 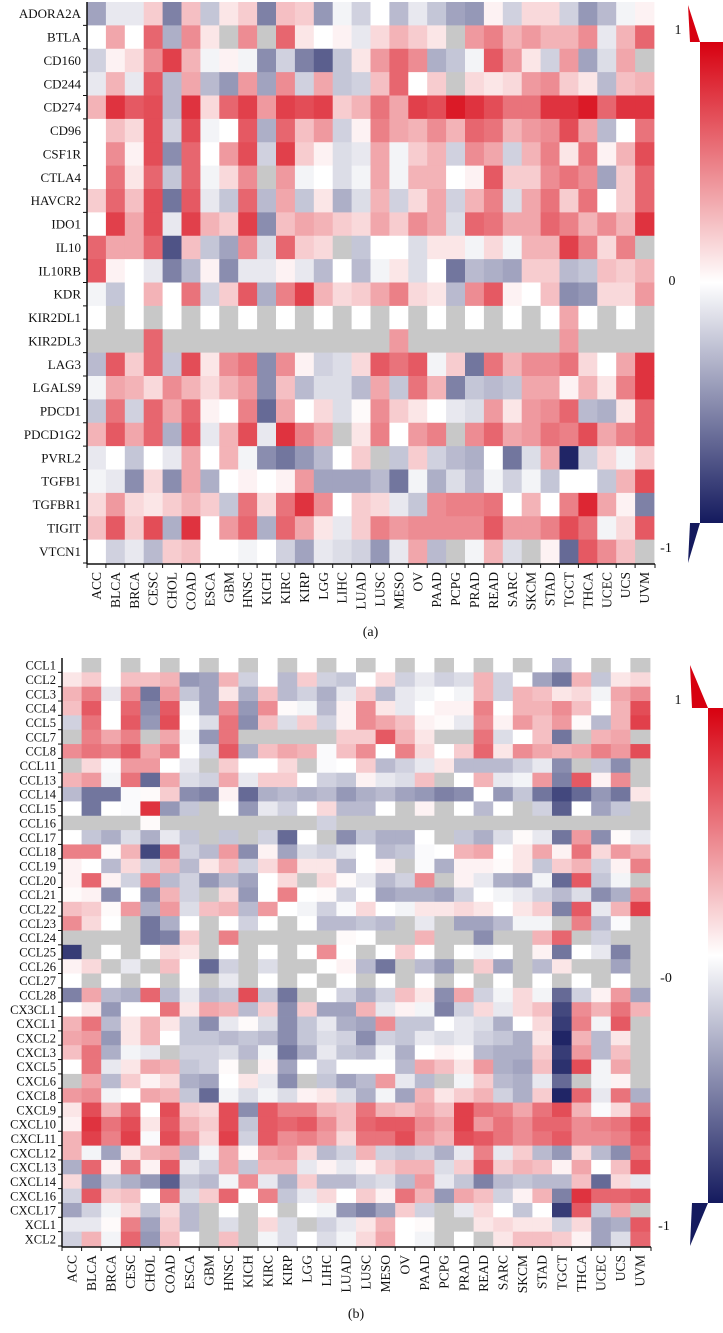 I want to click on row-label: LGALS9, so click(x=57, y=387).